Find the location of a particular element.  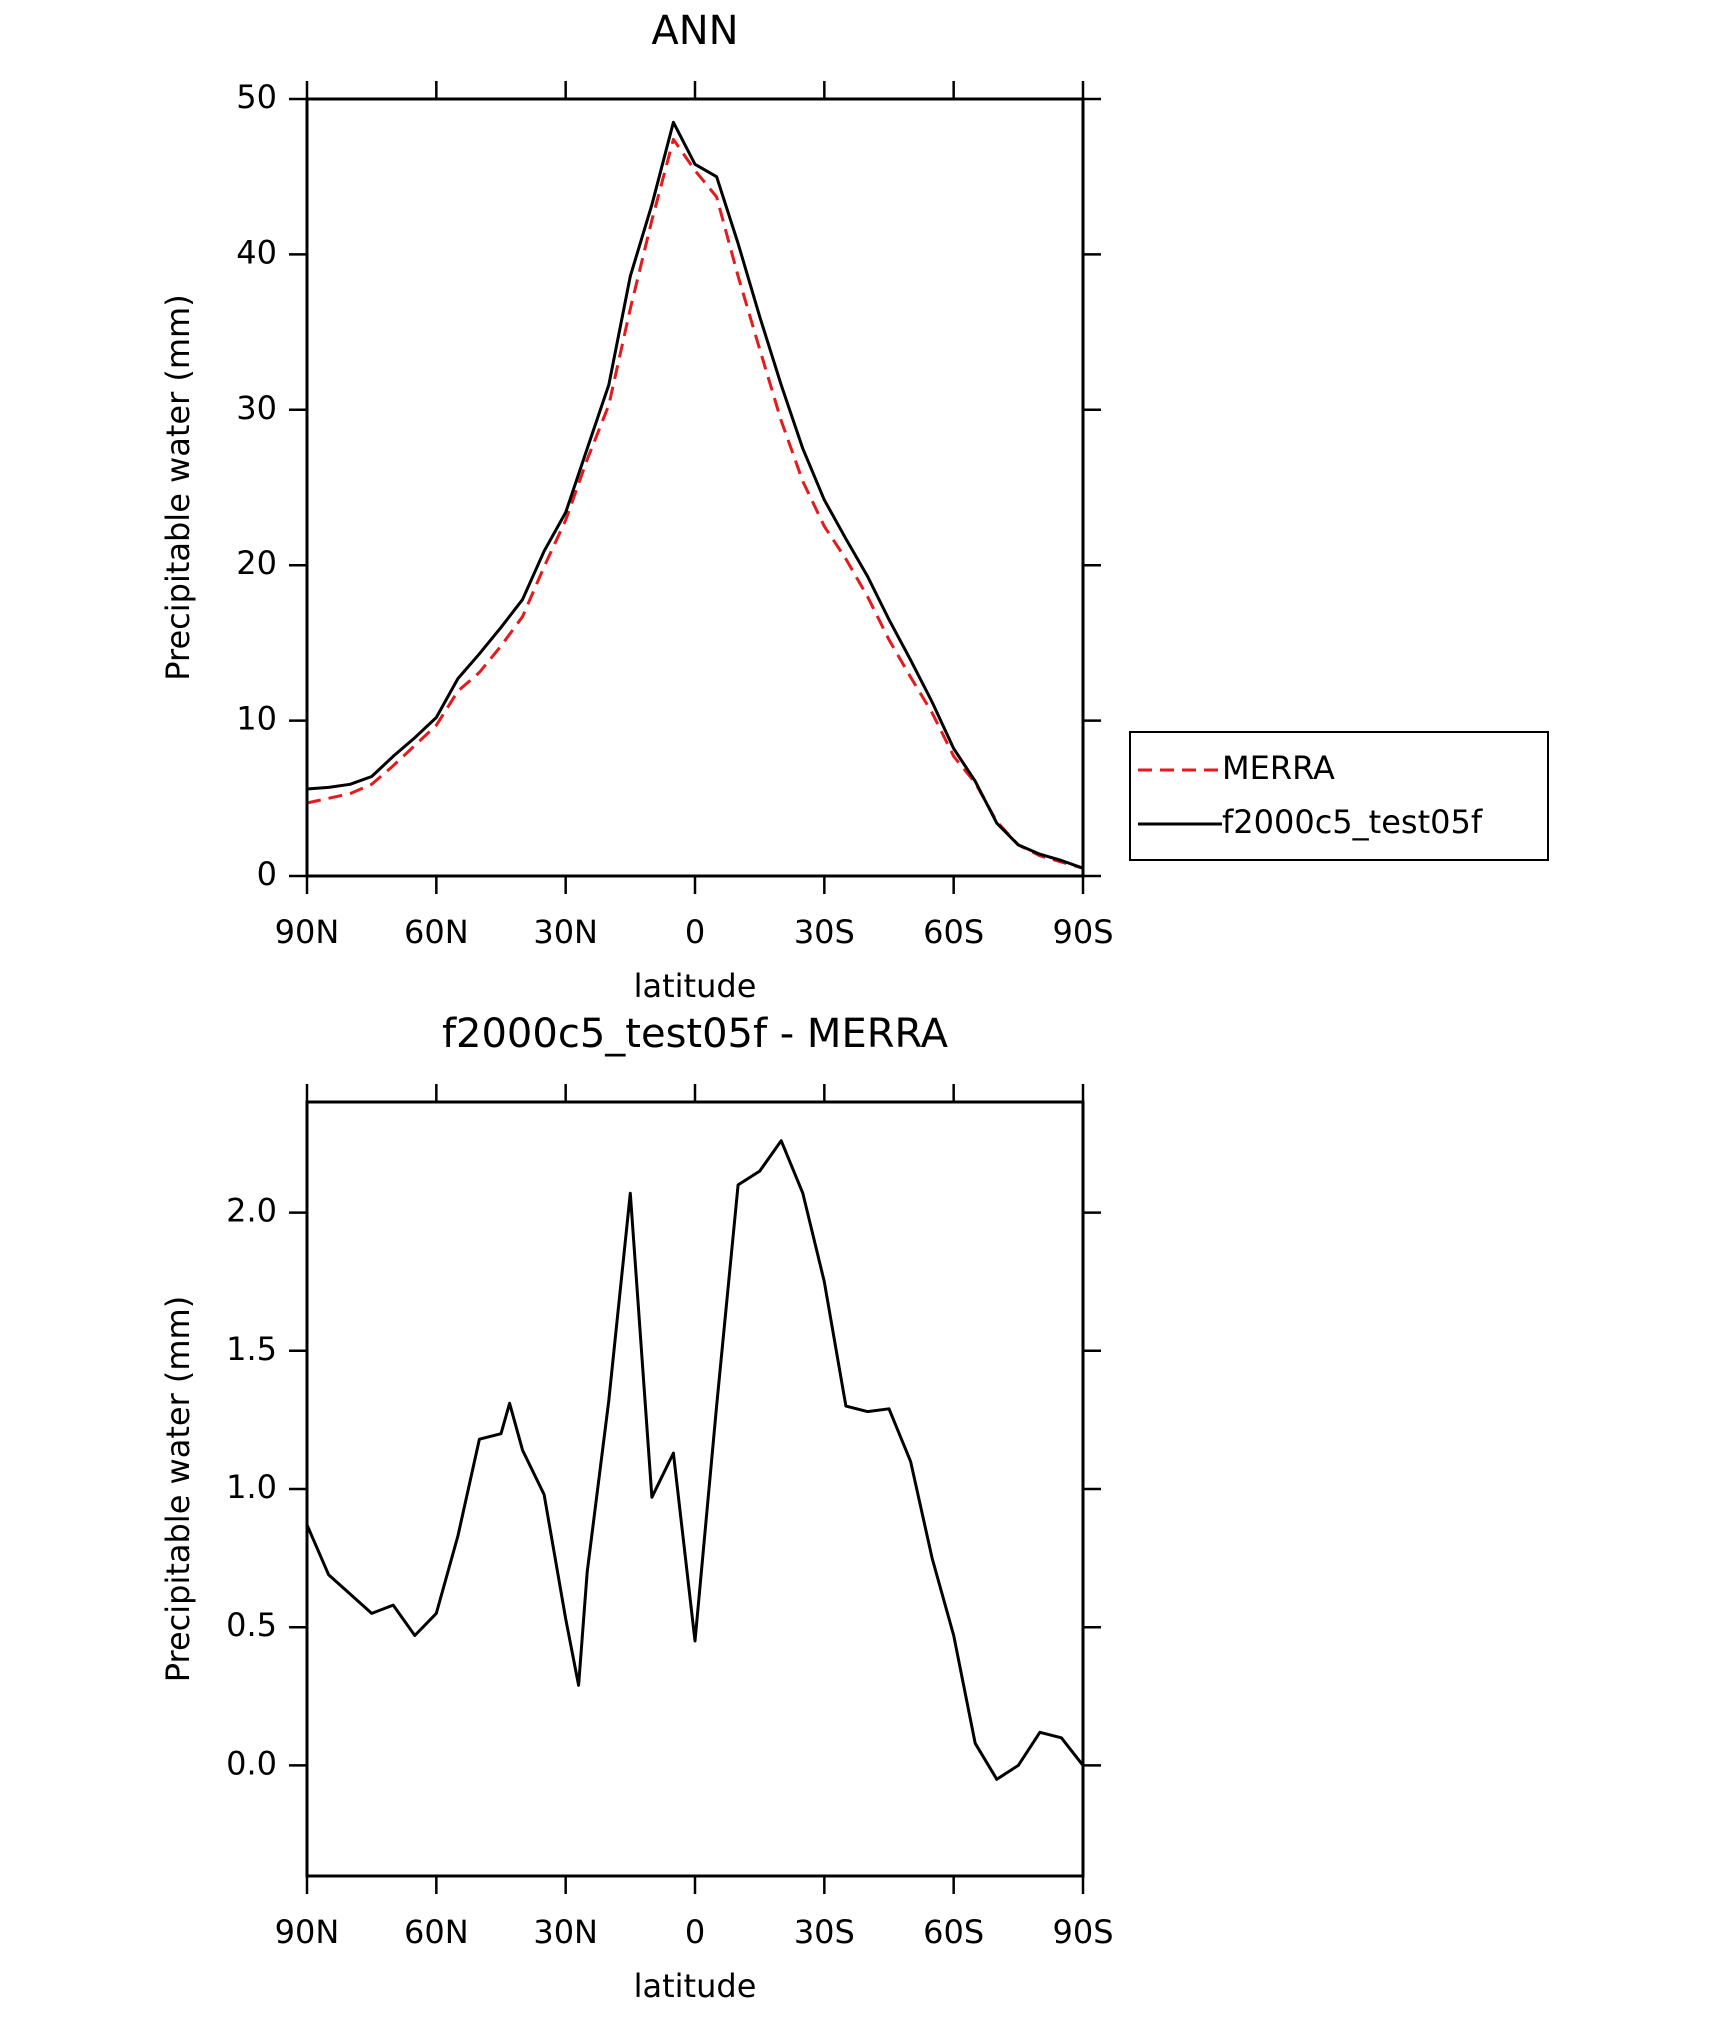

y-tick-label: 0.5 is located at coordinates (251, 1625).